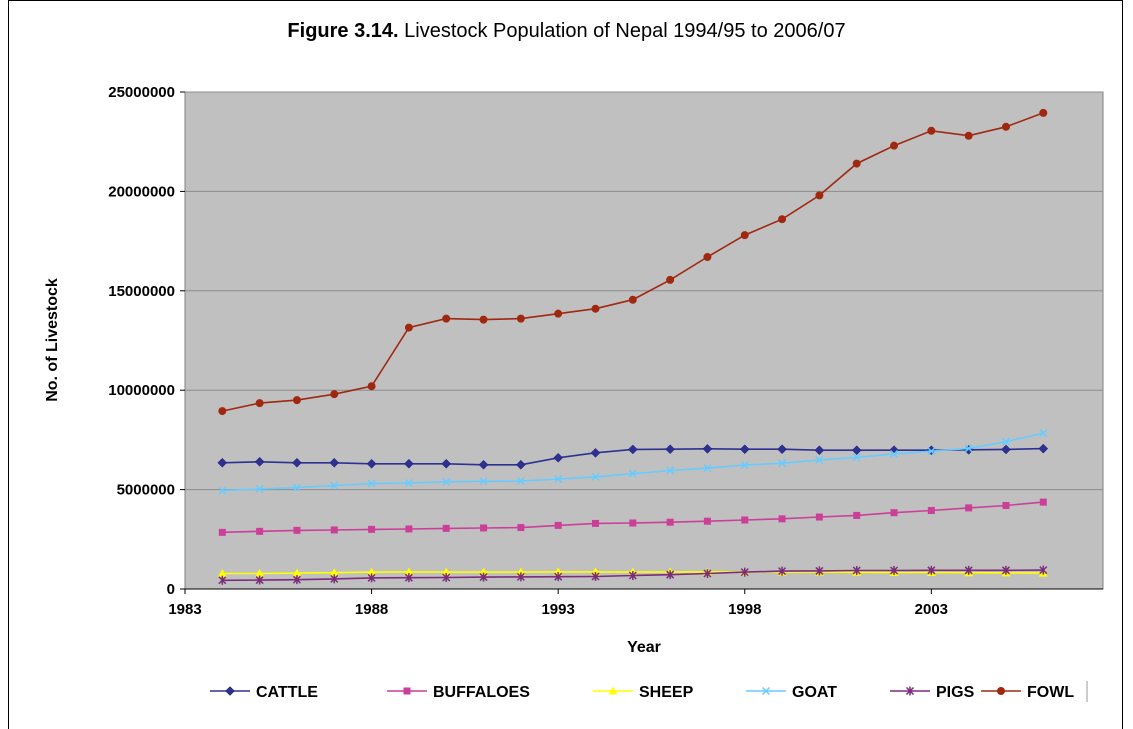 The image size is (1133, 729). I want to click on point-goat-1987, so click(334, 485).